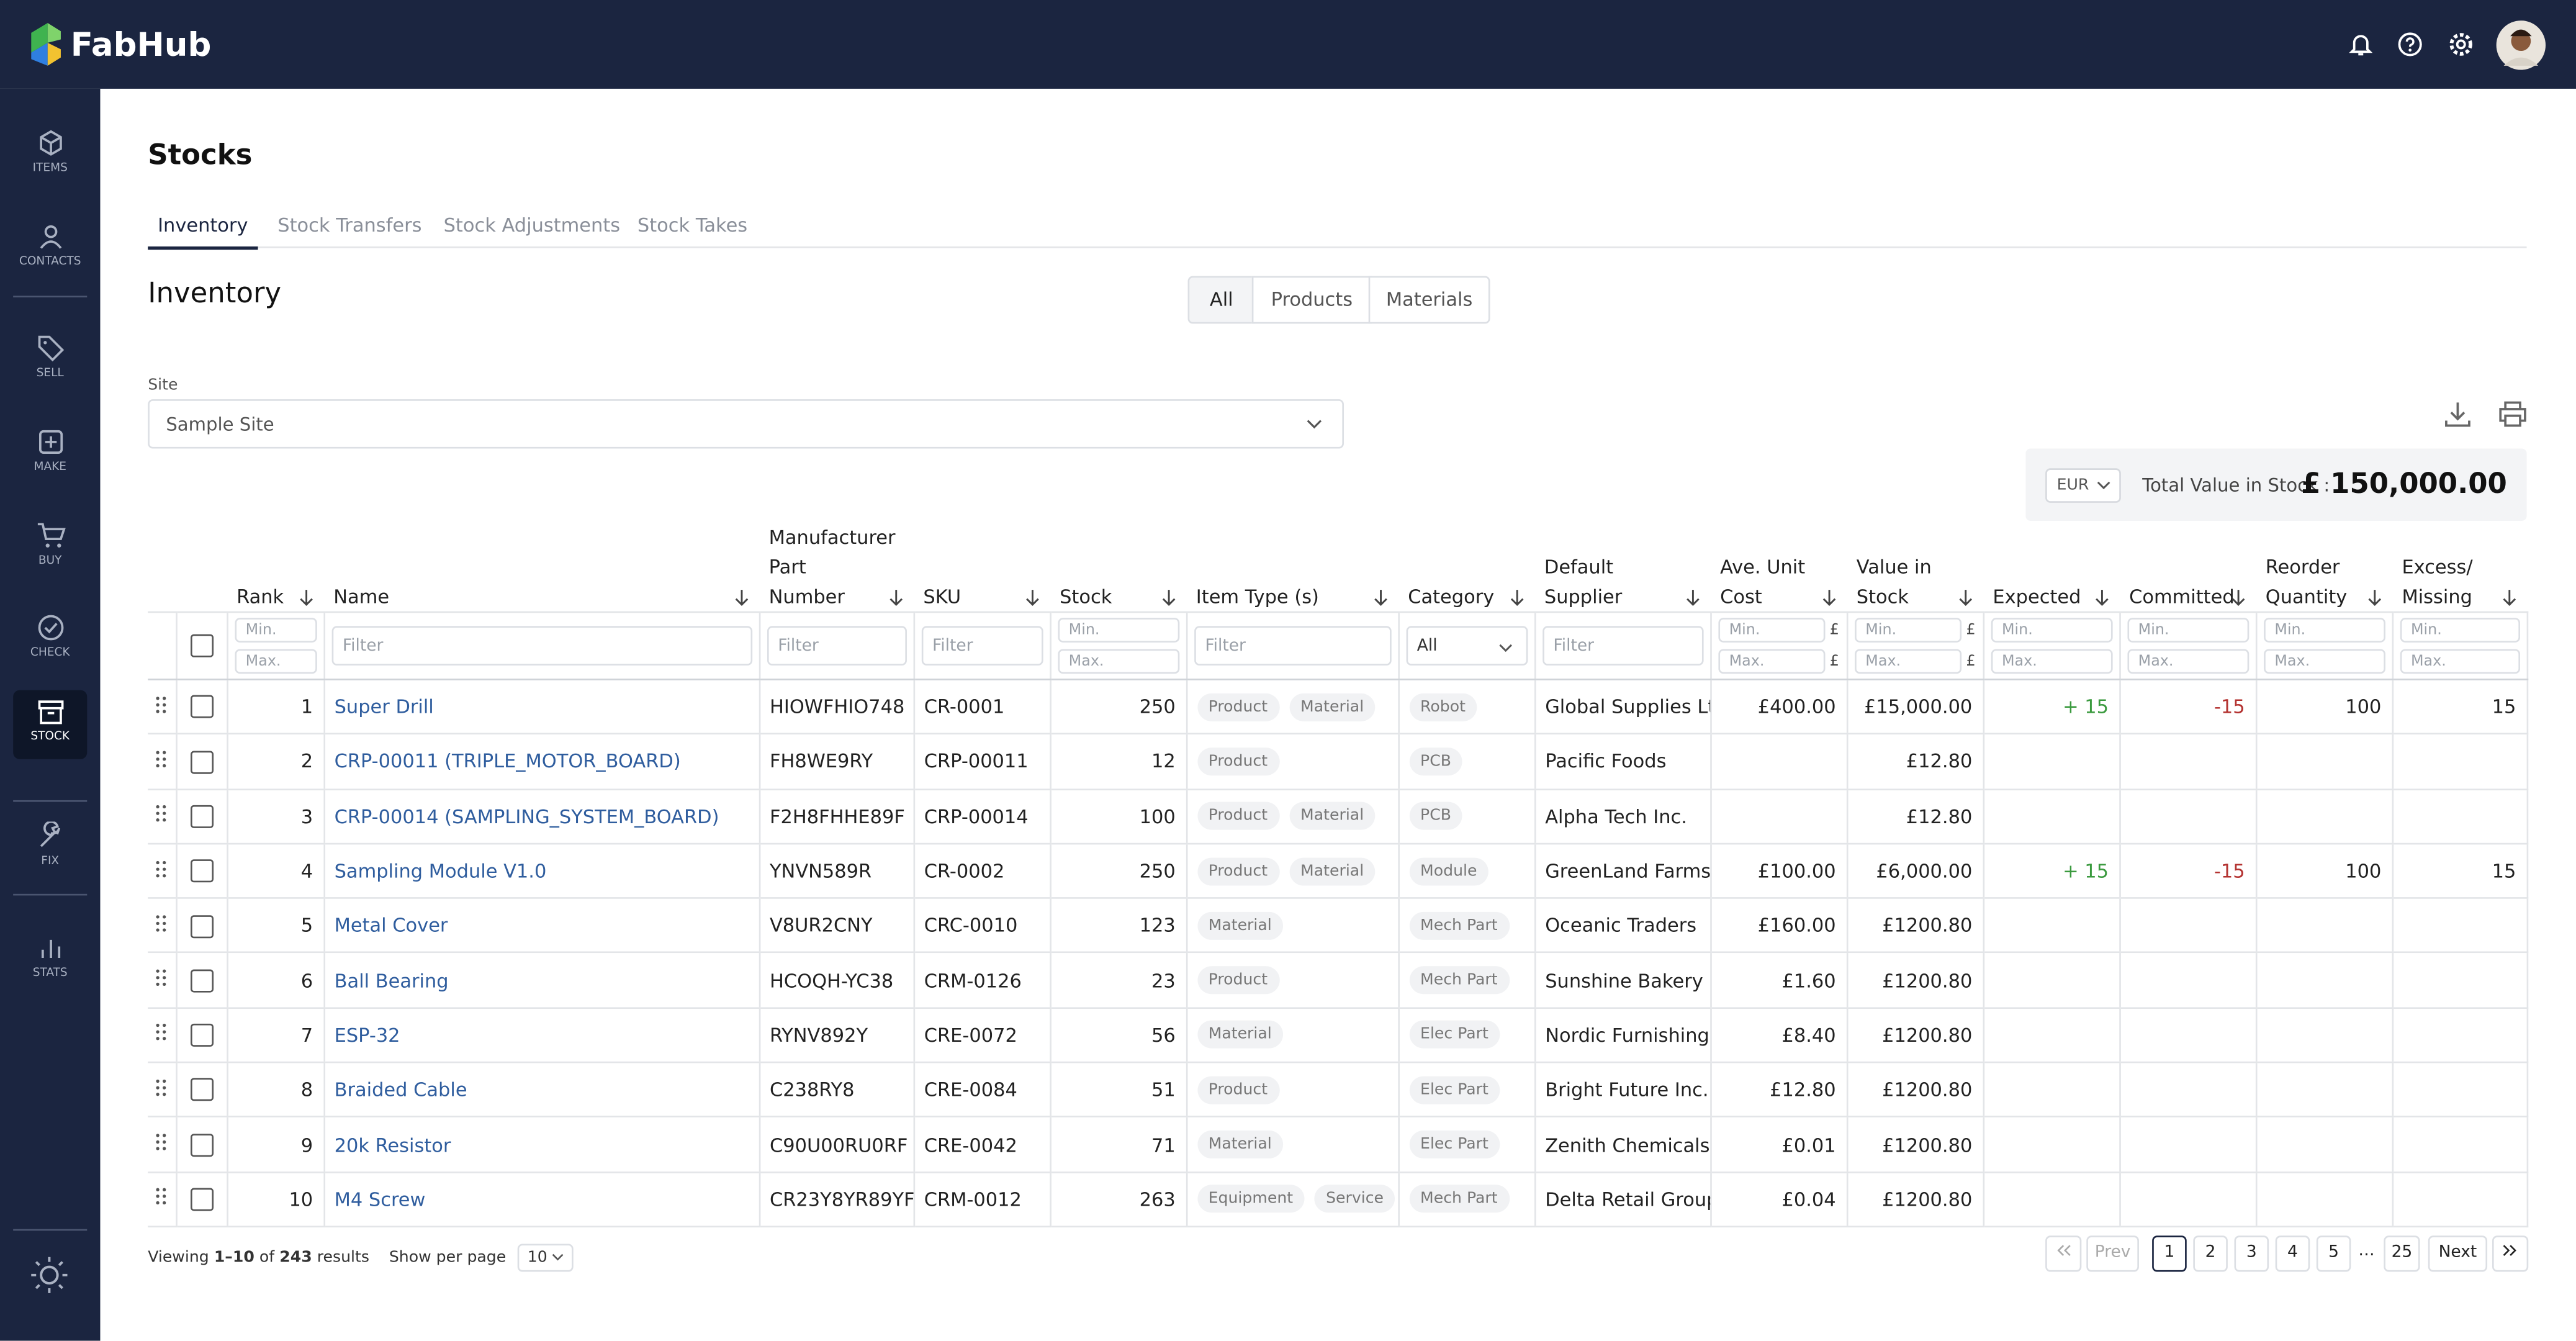  What do you see at coordinates (50, 849) in the screenshot?
I see `nav-item: FIX` at bounding box center [50, 849].